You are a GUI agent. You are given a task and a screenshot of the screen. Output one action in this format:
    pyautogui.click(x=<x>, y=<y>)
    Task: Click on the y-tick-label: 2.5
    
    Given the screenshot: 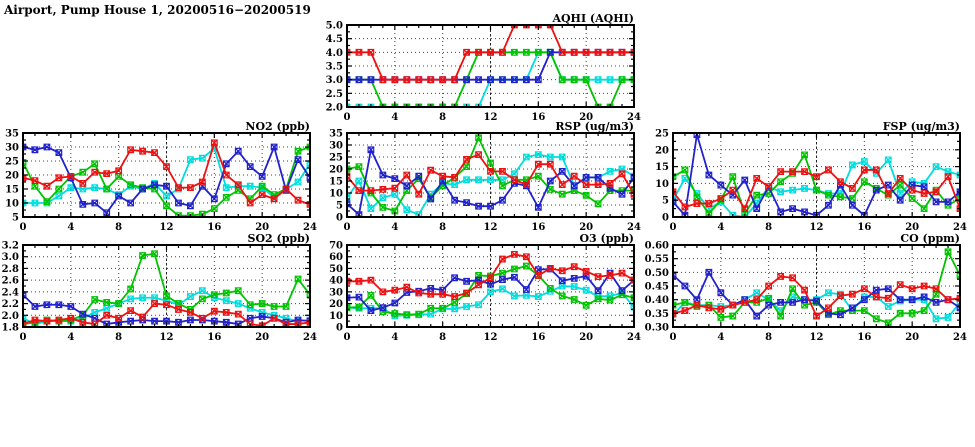 What is the action you would take?
    pyautogui.click(x=334, y=94)
    